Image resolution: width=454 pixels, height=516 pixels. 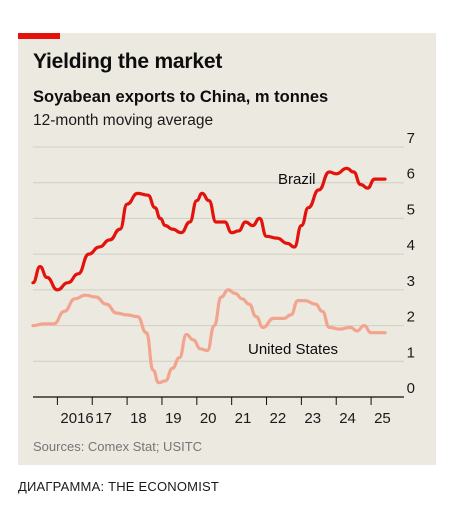 What do you see at coordinates (411, 263) in the screenshot?
I see `y-axis-ticks: 0 1 2 3 4 5 6 7` at bounding box center [411, 263].